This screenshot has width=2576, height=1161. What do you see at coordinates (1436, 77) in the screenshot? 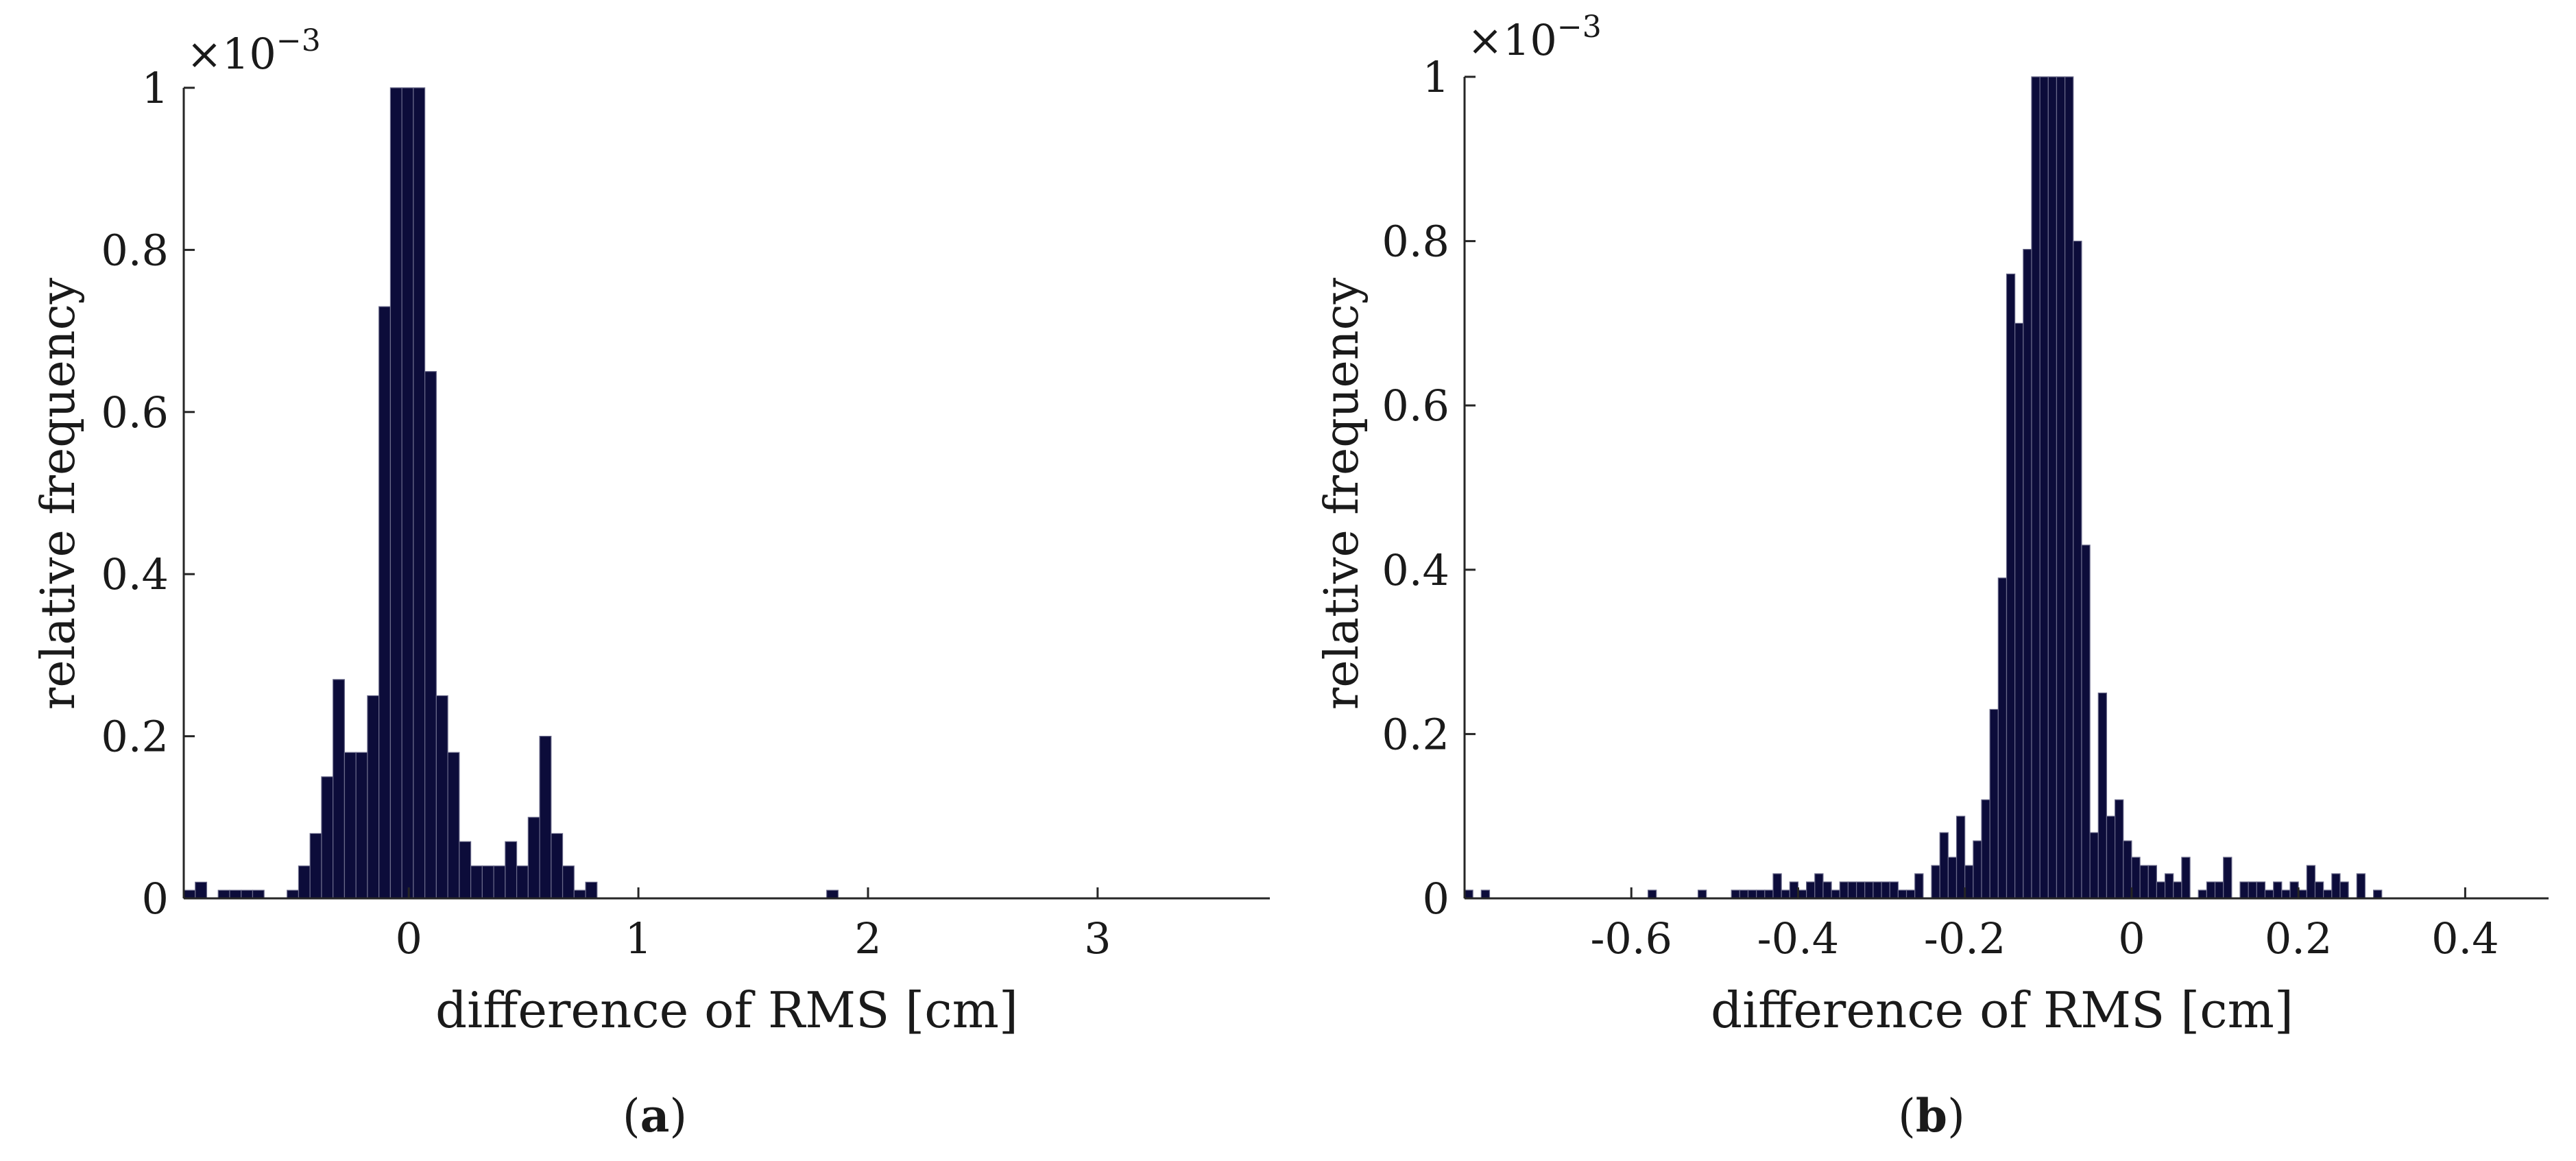
I see `panel-b-y-tick-label: 1` at bounding box center [1436, 77].